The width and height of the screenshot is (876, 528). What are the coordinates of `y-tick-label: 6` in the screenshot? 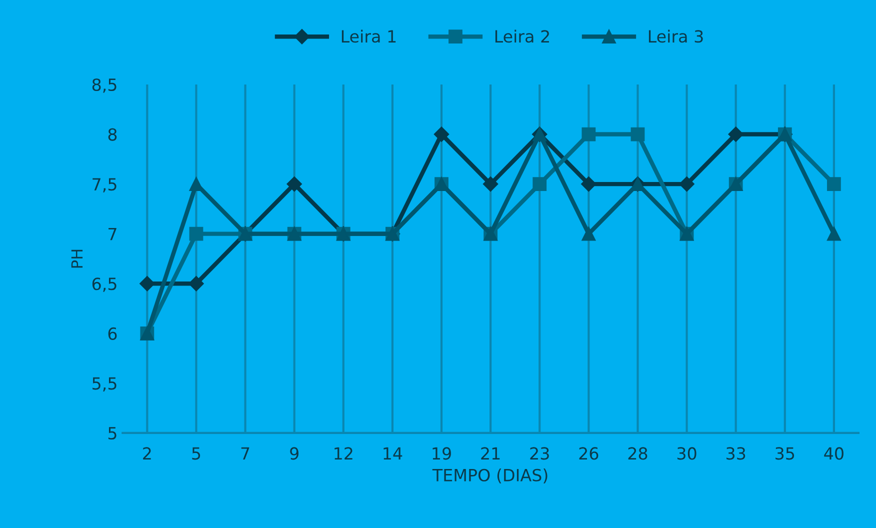 It's located at (112, 333).